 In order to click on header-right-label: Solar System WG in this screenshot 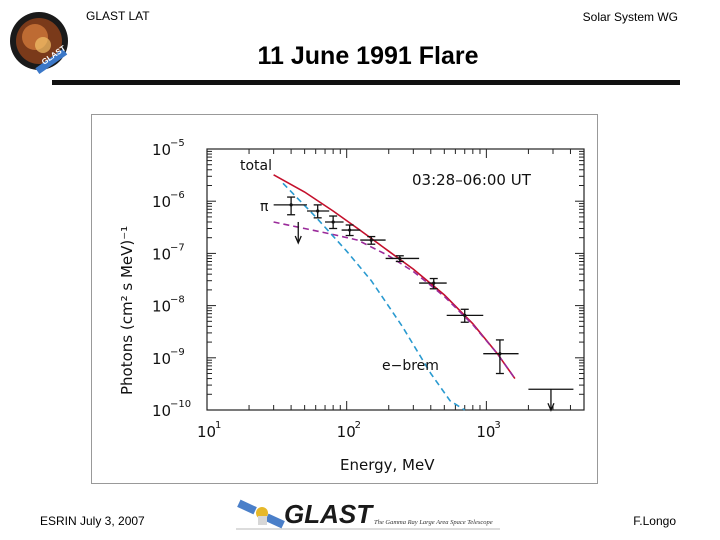, I will do `click(630, 17)`.